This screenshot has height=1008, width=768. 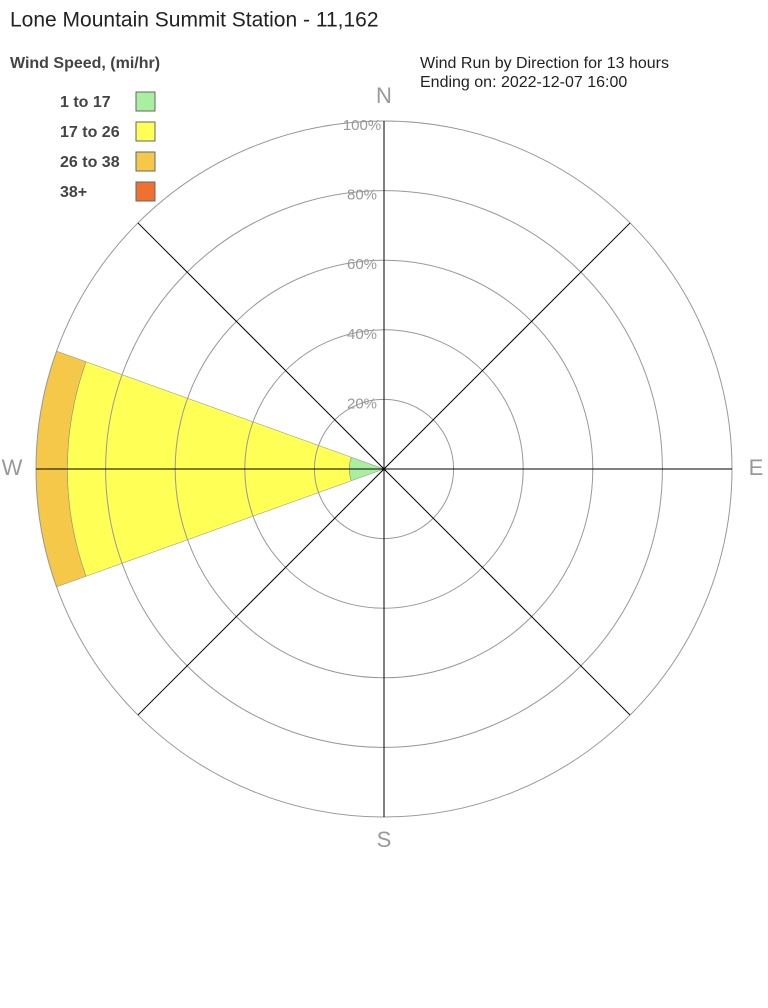 What do you see at coordinates (362, 403) in the screenshot?
I see `ring-label: 20%` at bounding box center [362, 403].